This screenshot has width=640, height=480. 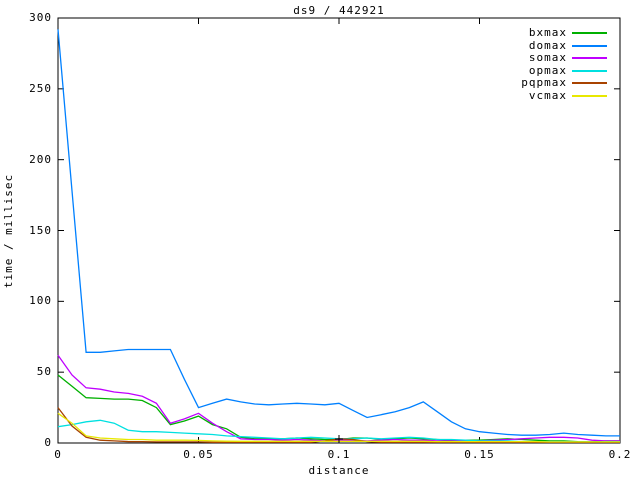 I want to click on legend-line-sample-somax, so click(x=589, y=58).